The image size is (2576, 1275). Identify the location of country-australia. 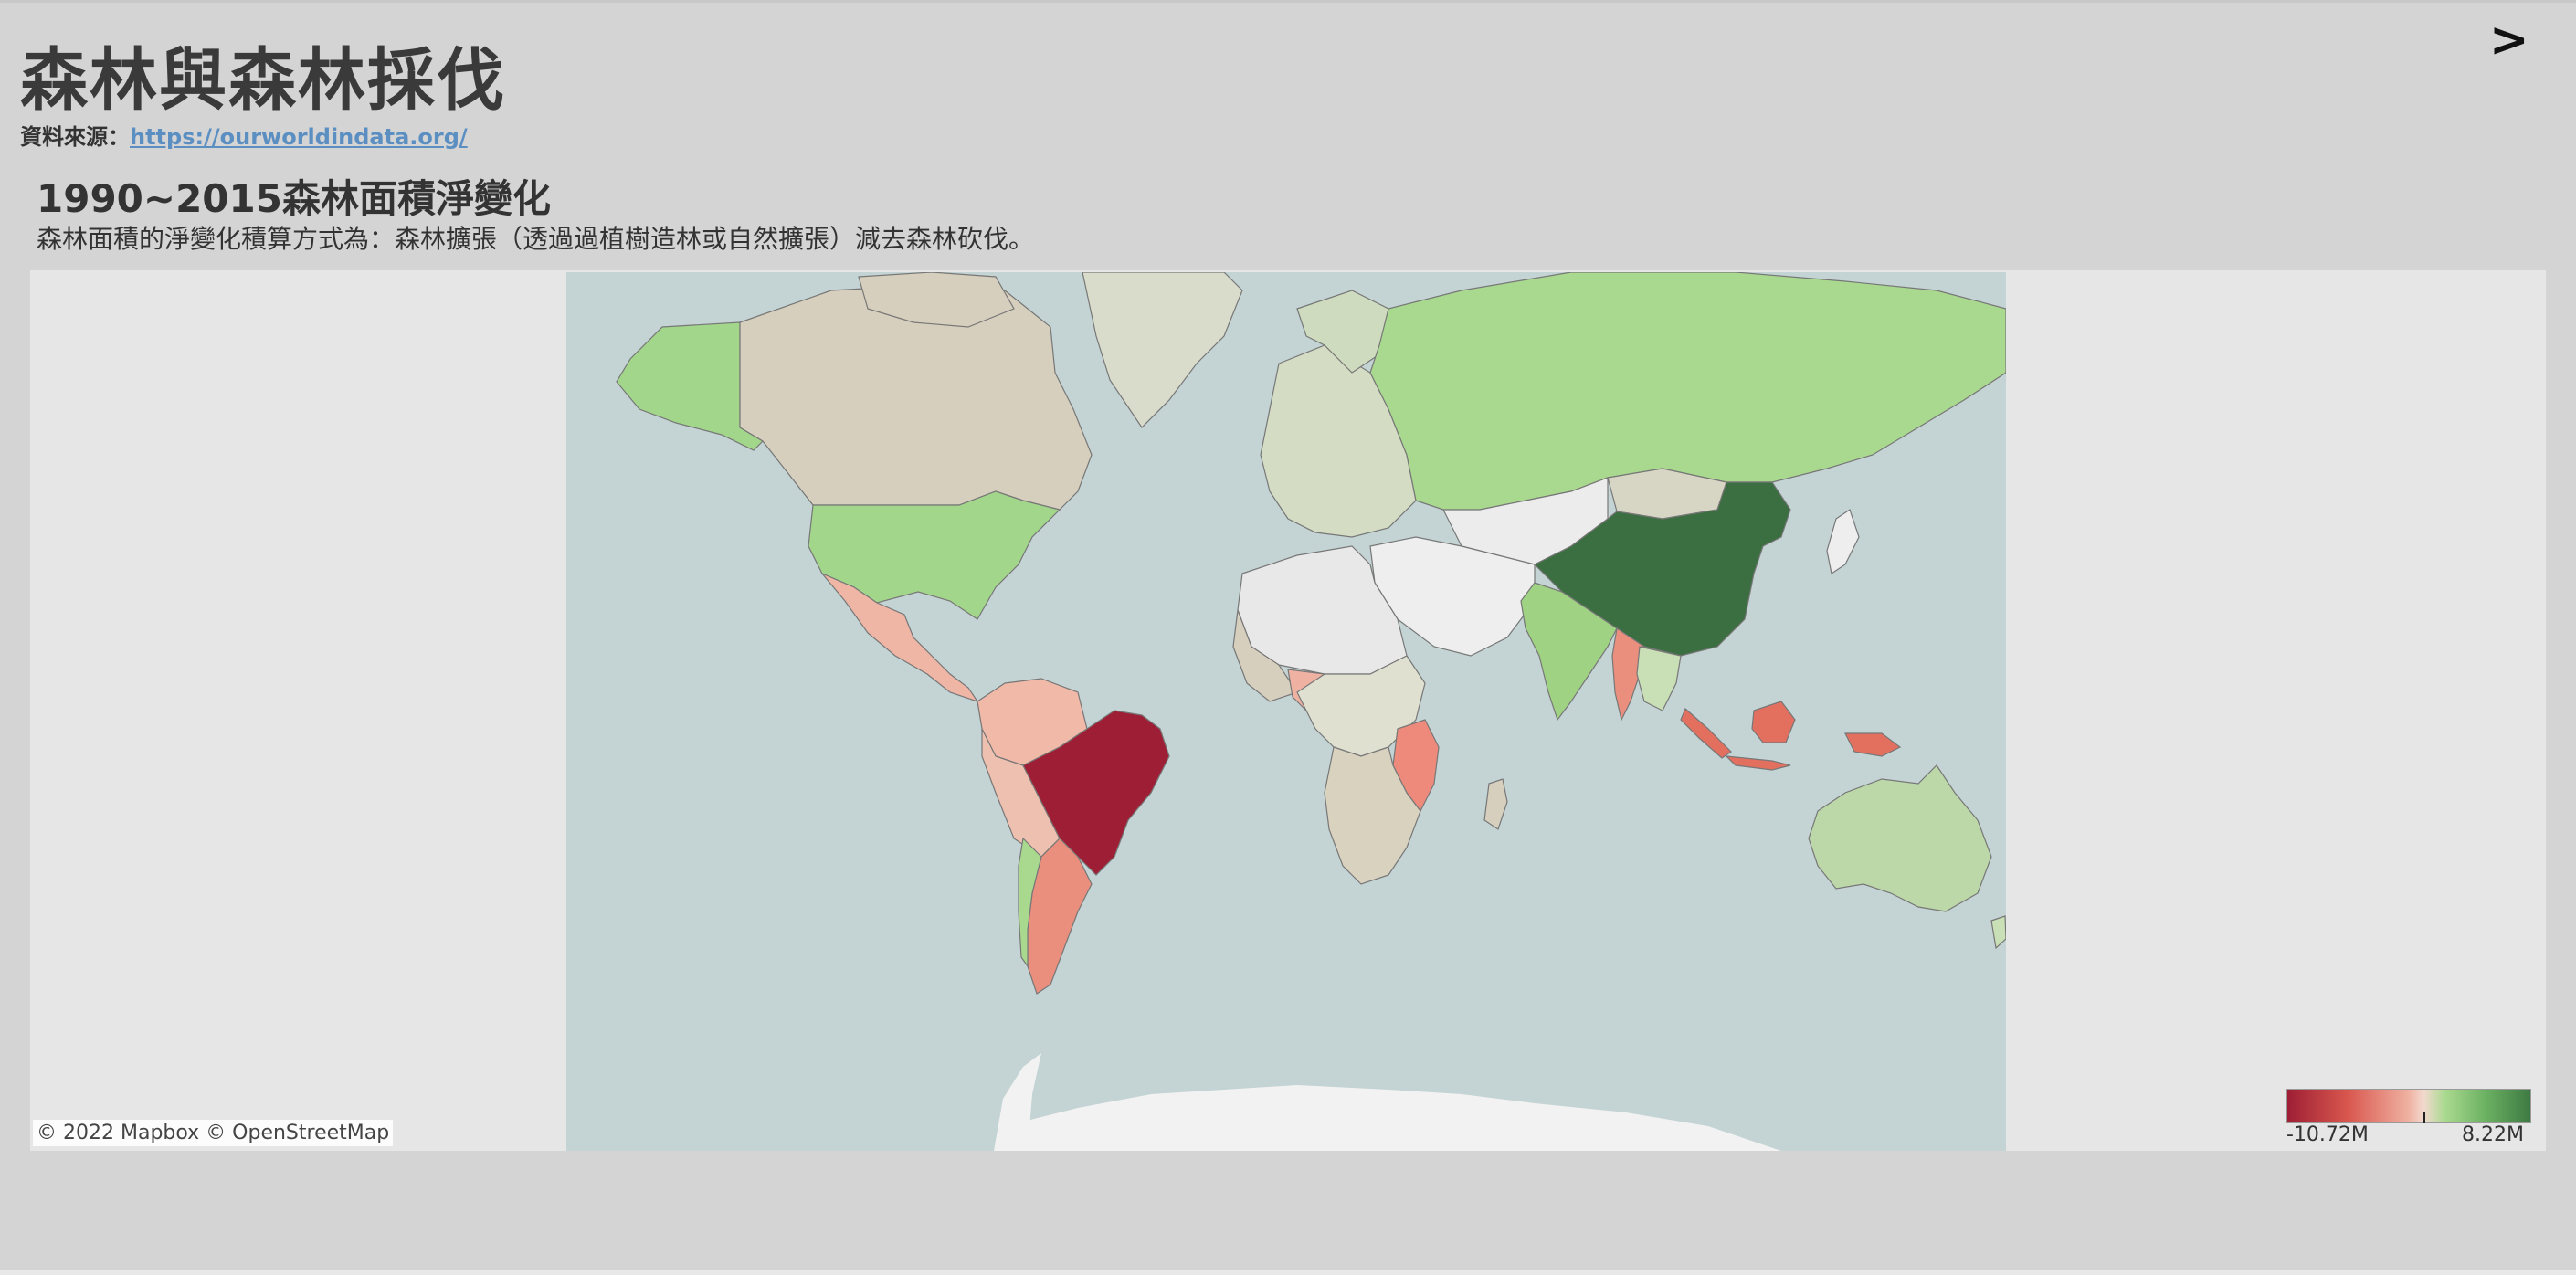
(1900, 838).